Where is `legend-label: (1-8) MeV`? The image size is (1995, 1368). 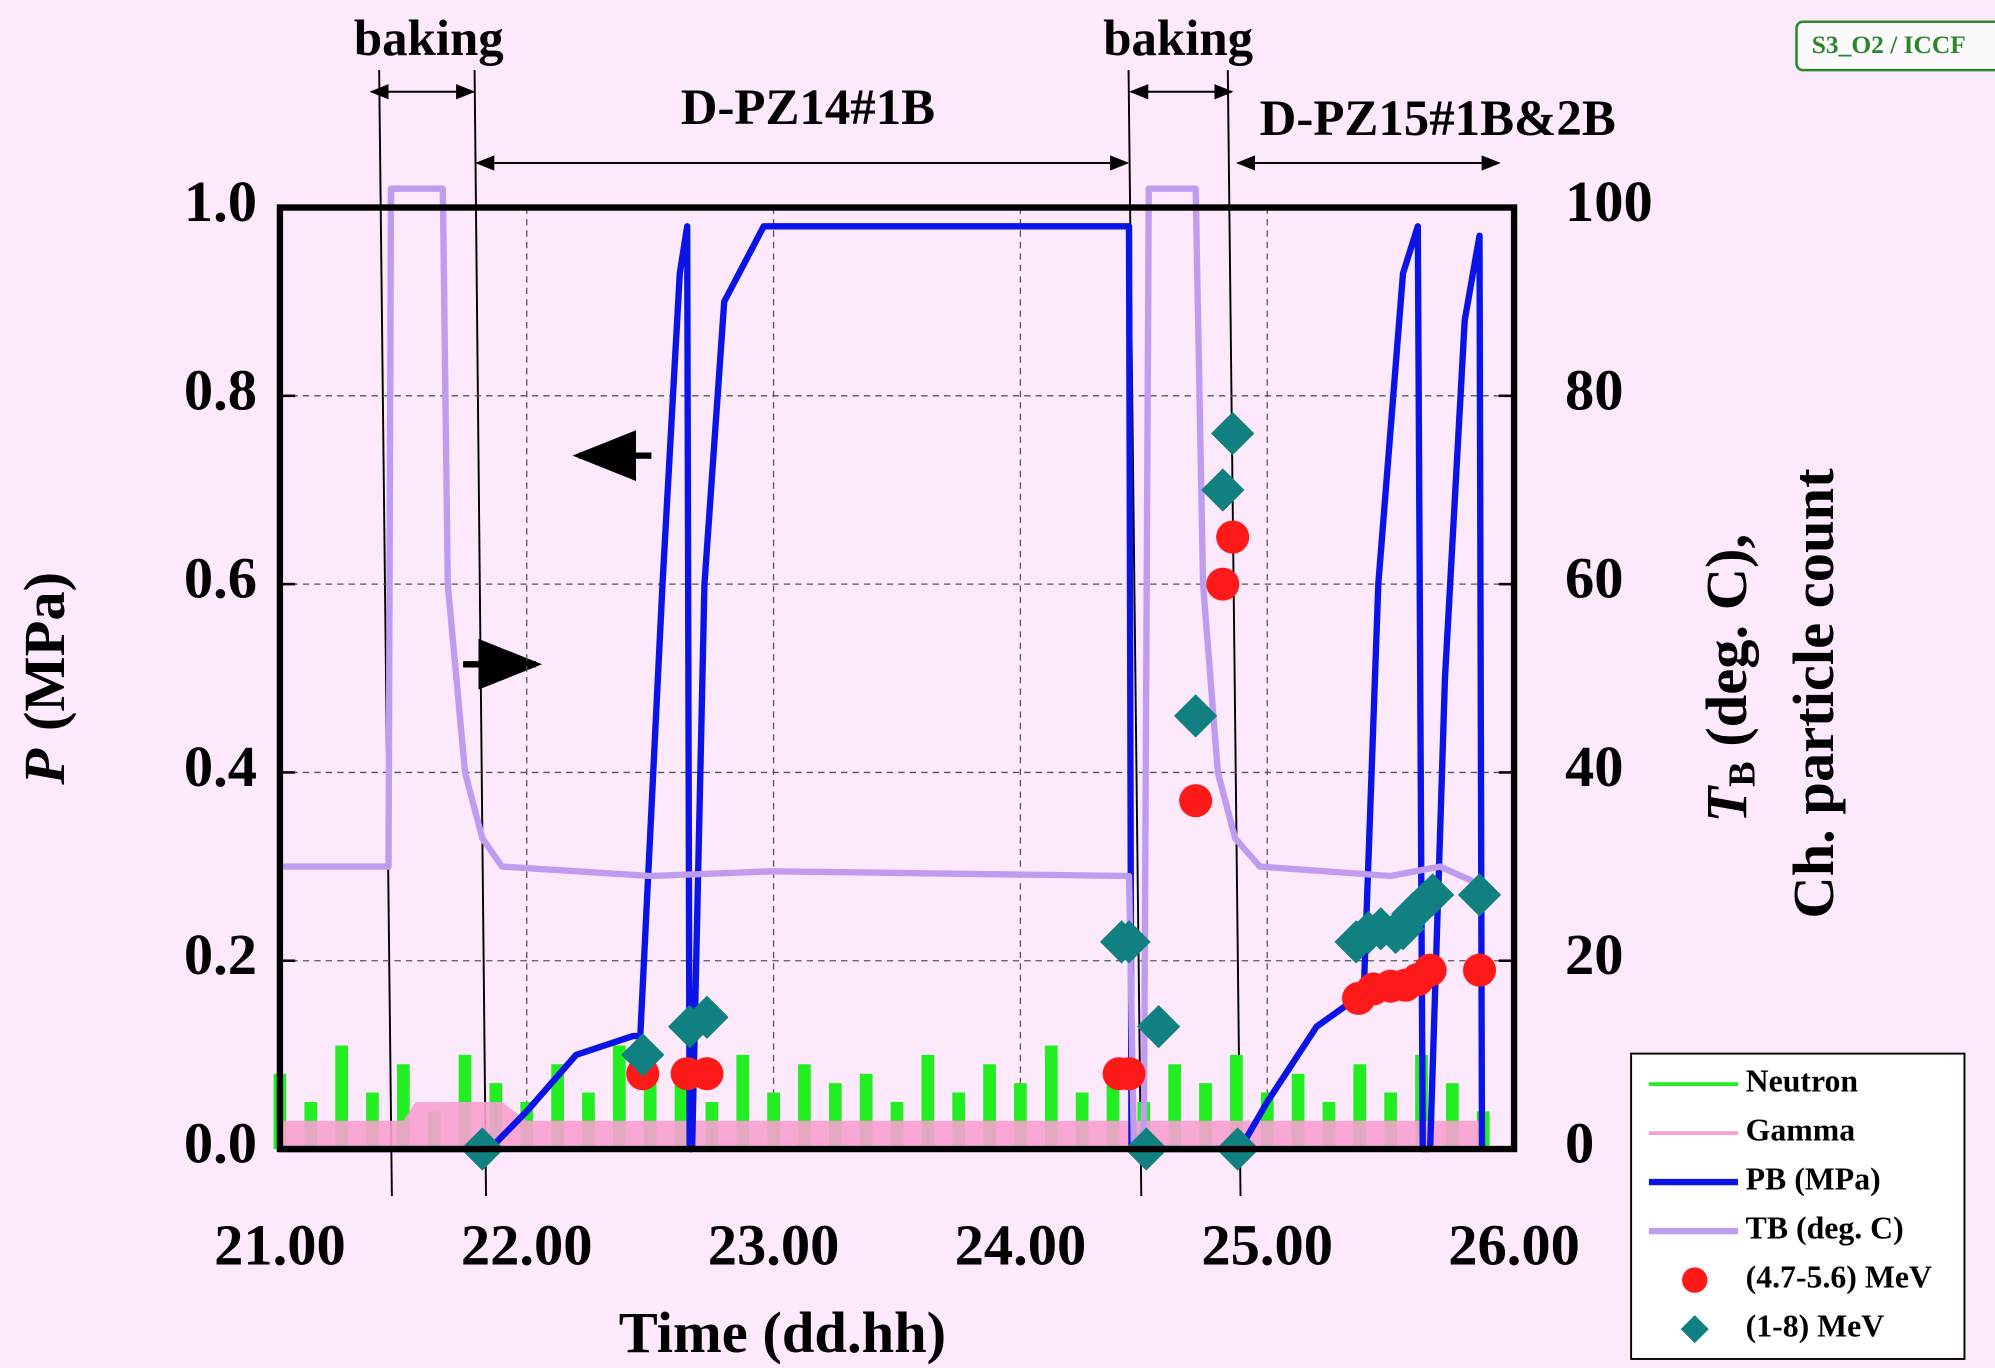
legend-label: (1-8) MeV is located at coordinates (1815, 1325).